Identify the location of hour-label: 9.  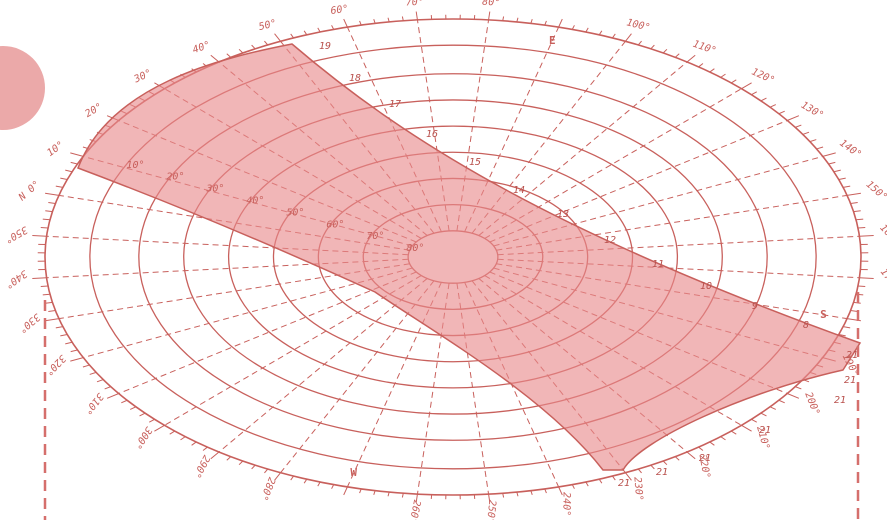
(755, 306).